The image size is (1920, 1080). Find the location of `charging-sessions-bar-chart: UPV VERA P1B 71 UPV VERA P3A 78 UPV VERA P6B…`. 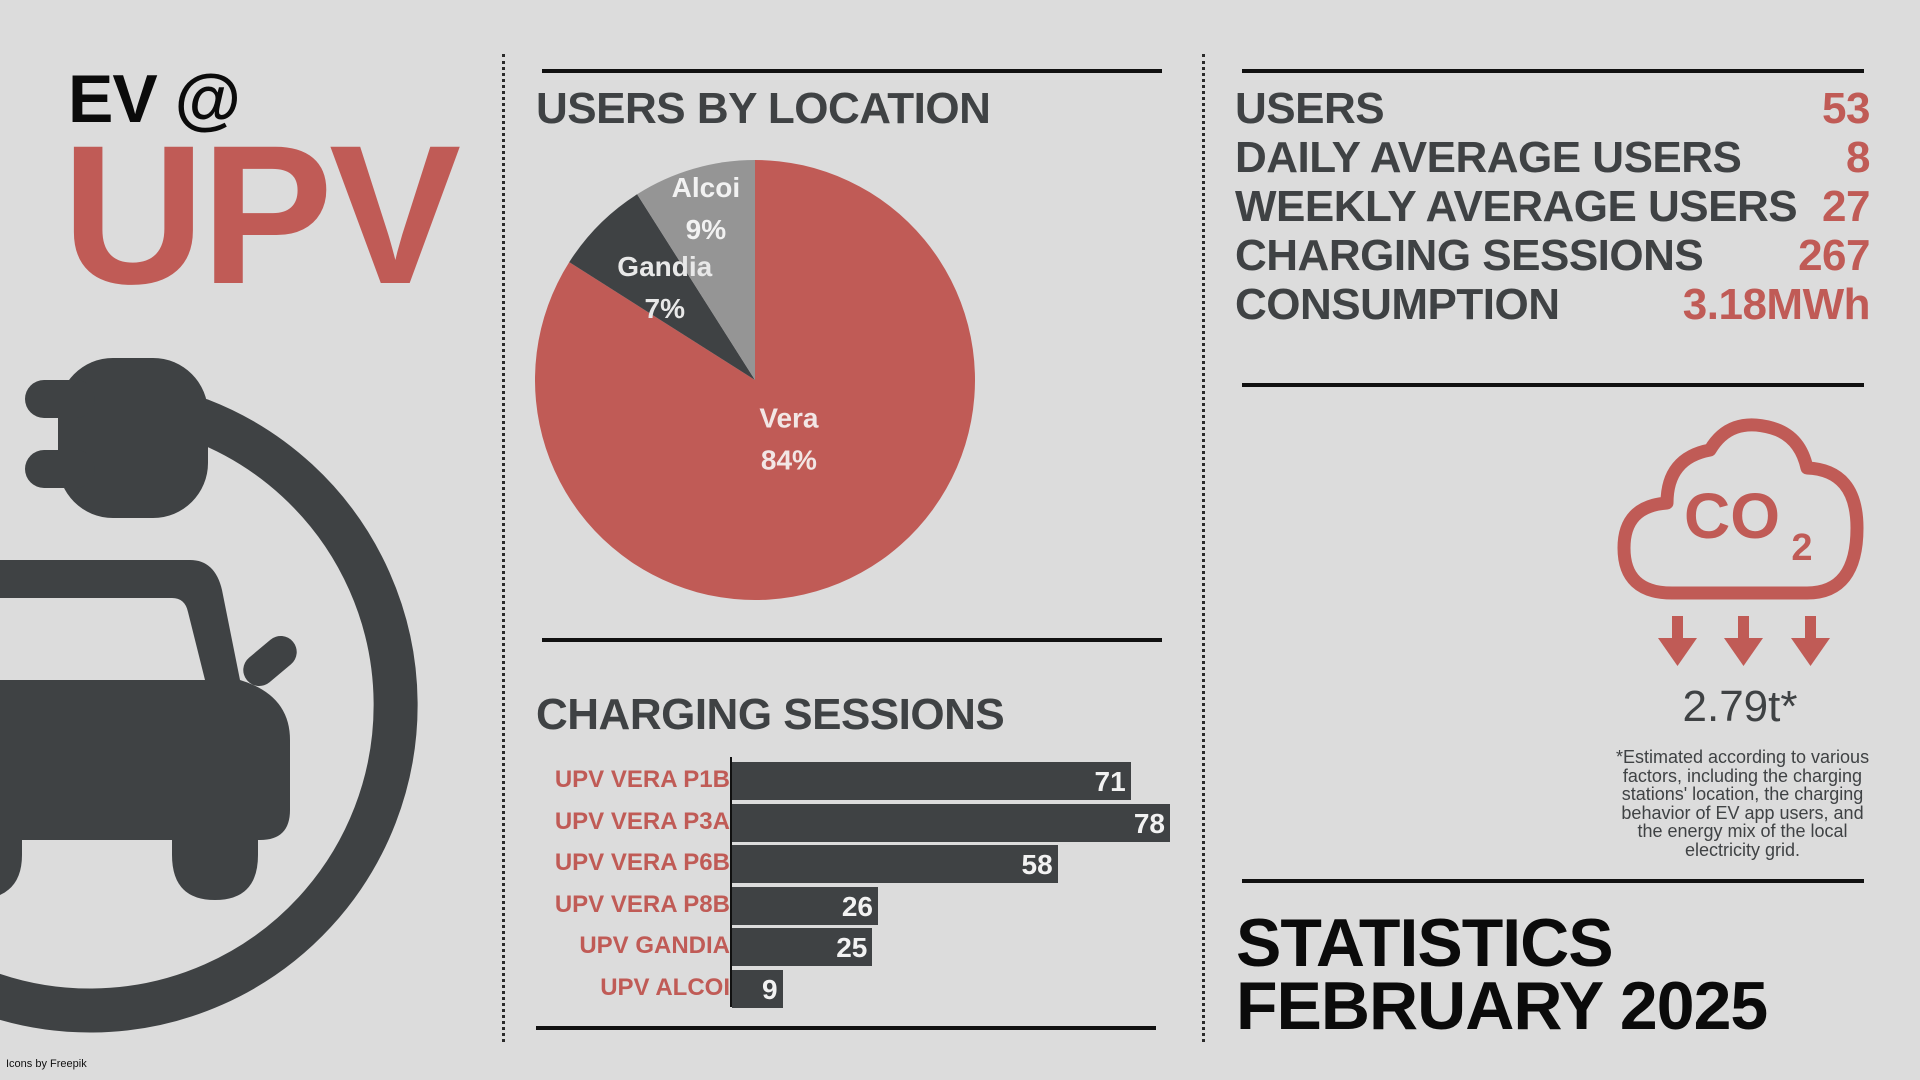

charging-sessions-bar-chart: UPV VERA P1B 71 UPV VERA P3A 78 UPV VERA P6B… is located at coordinates (850, 882).